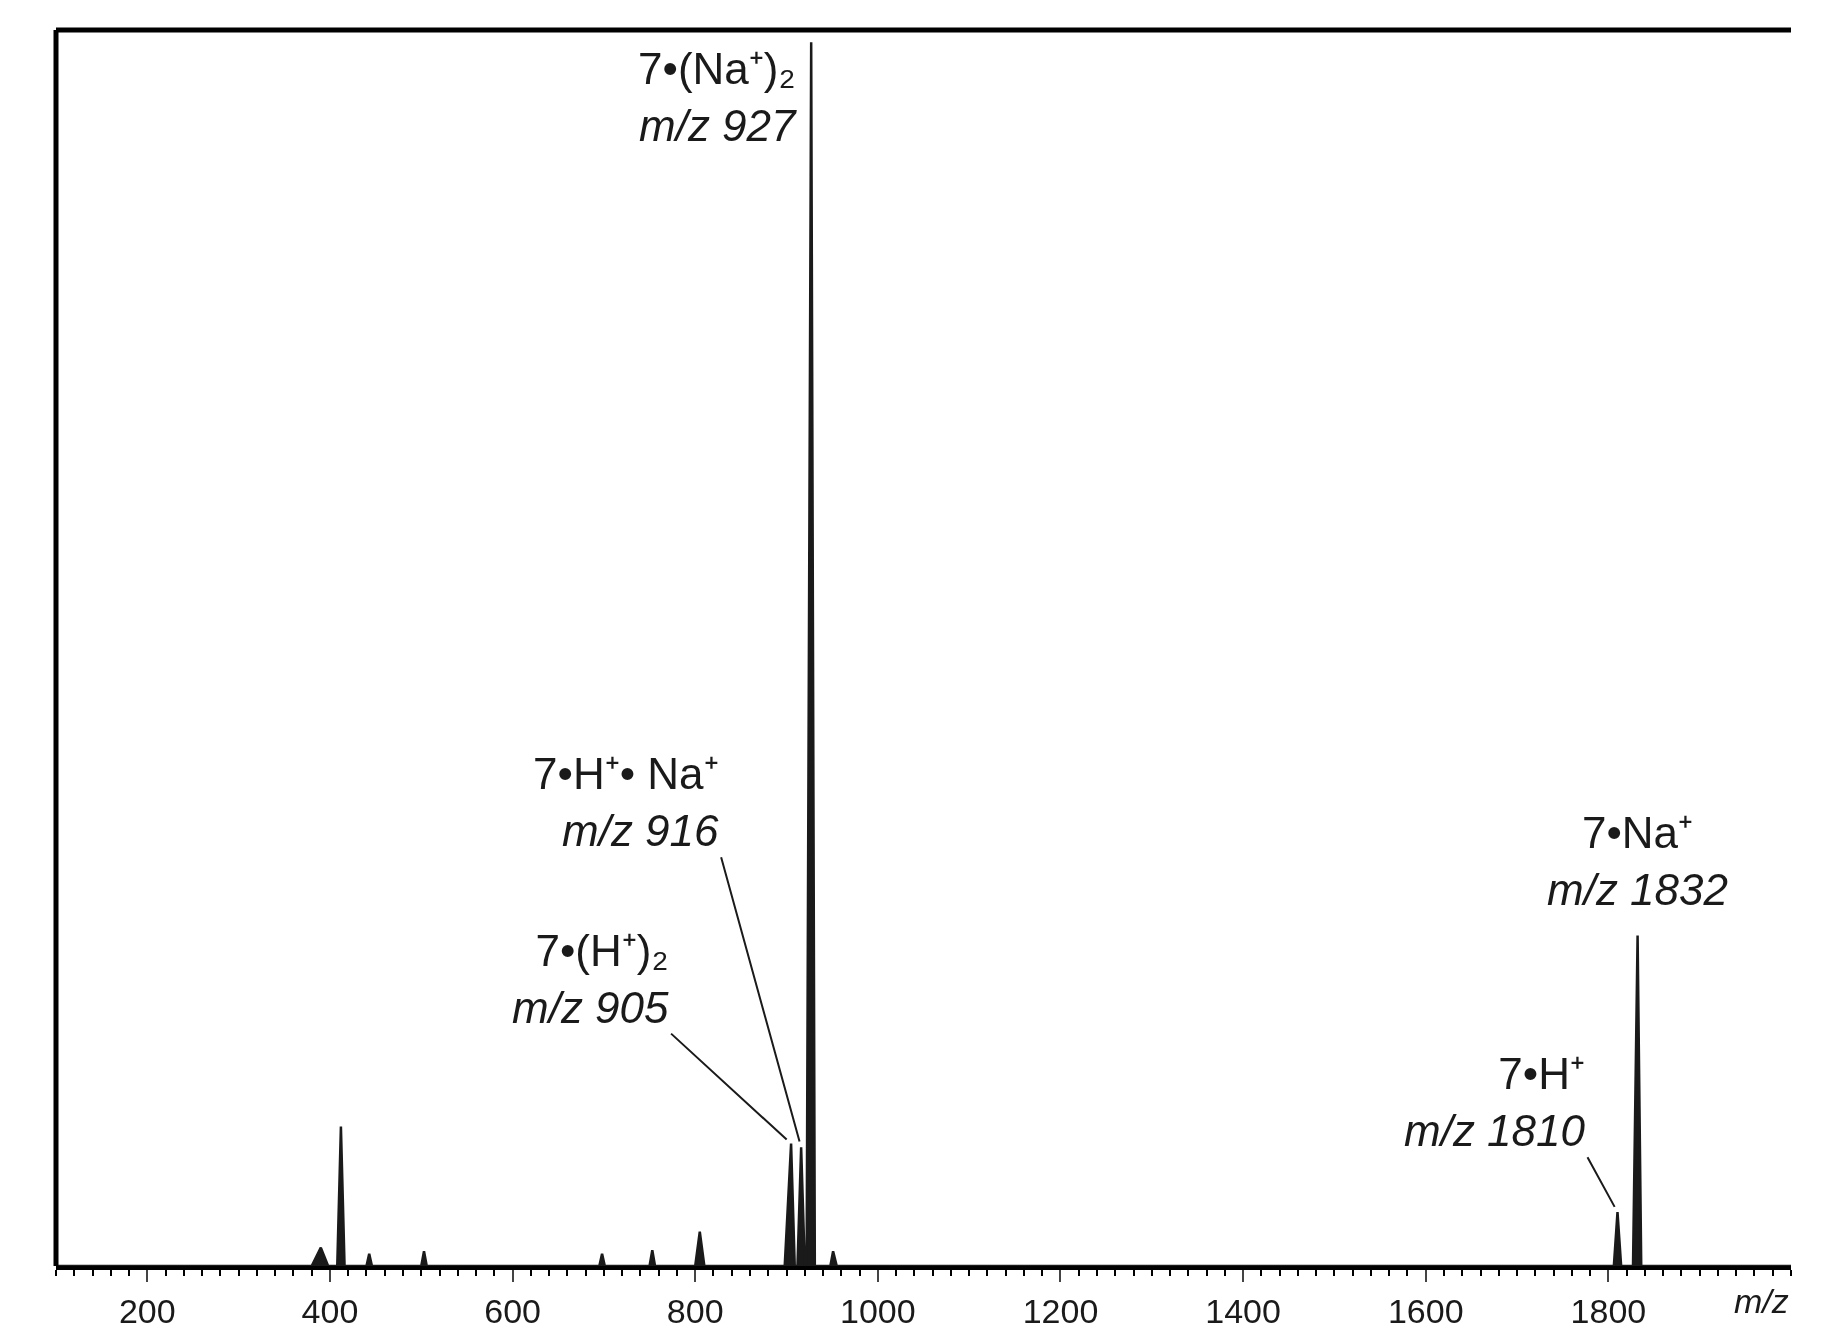 This screenshot has width=1821, height=1342. I want to click on x-tick-label: 1000, so click(878, 1310).